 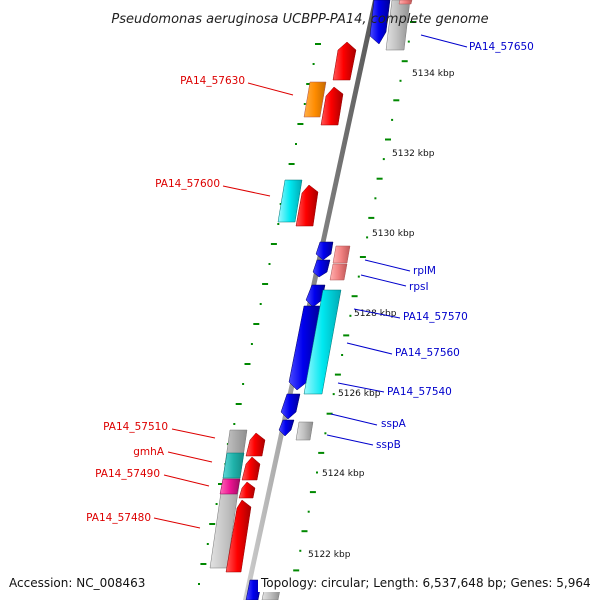 I want to click on scale-label: 5132 kbp, so click(x=413, y=154).